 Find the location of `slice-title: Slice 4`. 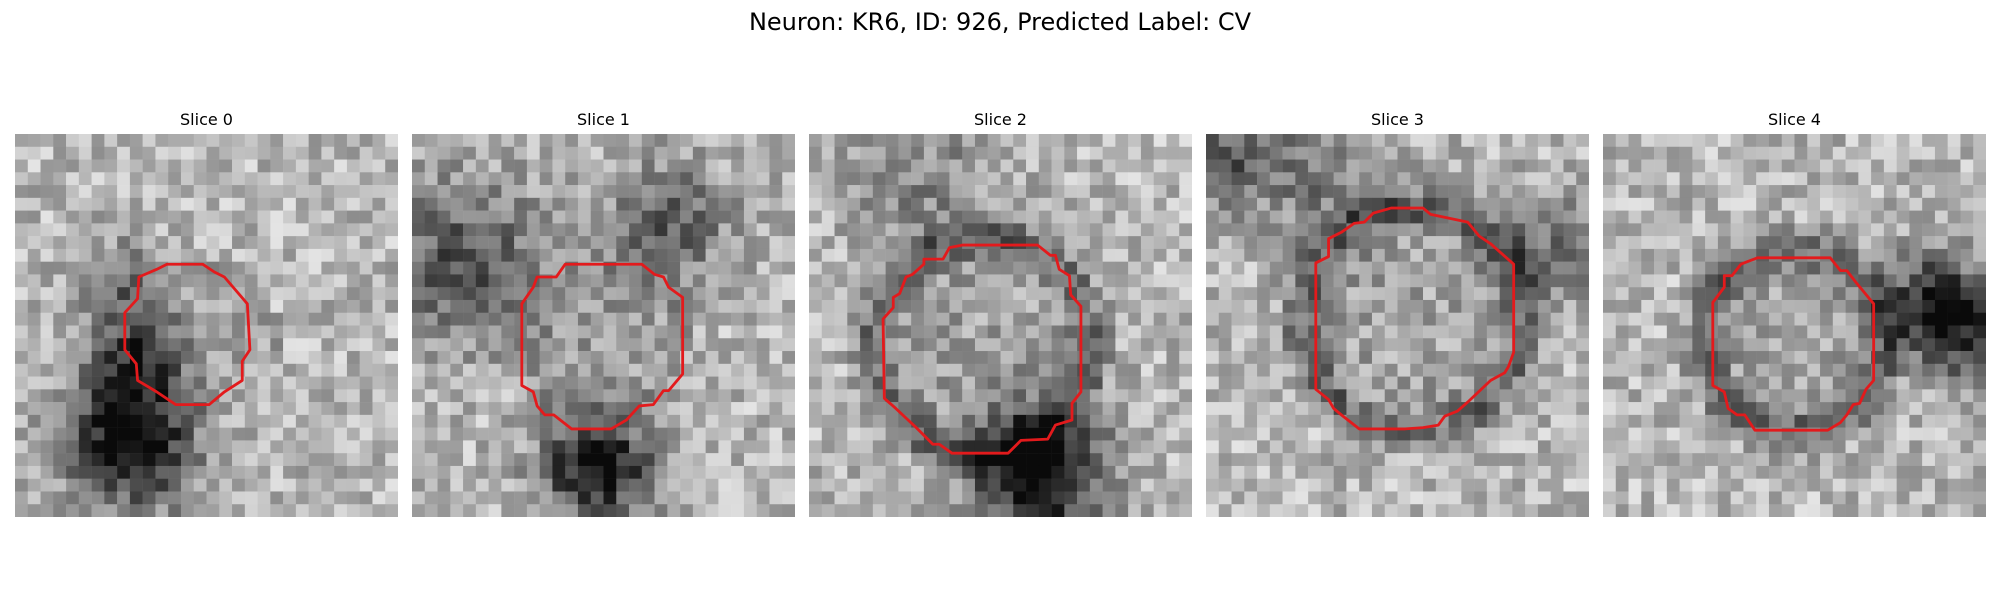

slice-title: Slice 4 is located at coordinates (1794, 119).